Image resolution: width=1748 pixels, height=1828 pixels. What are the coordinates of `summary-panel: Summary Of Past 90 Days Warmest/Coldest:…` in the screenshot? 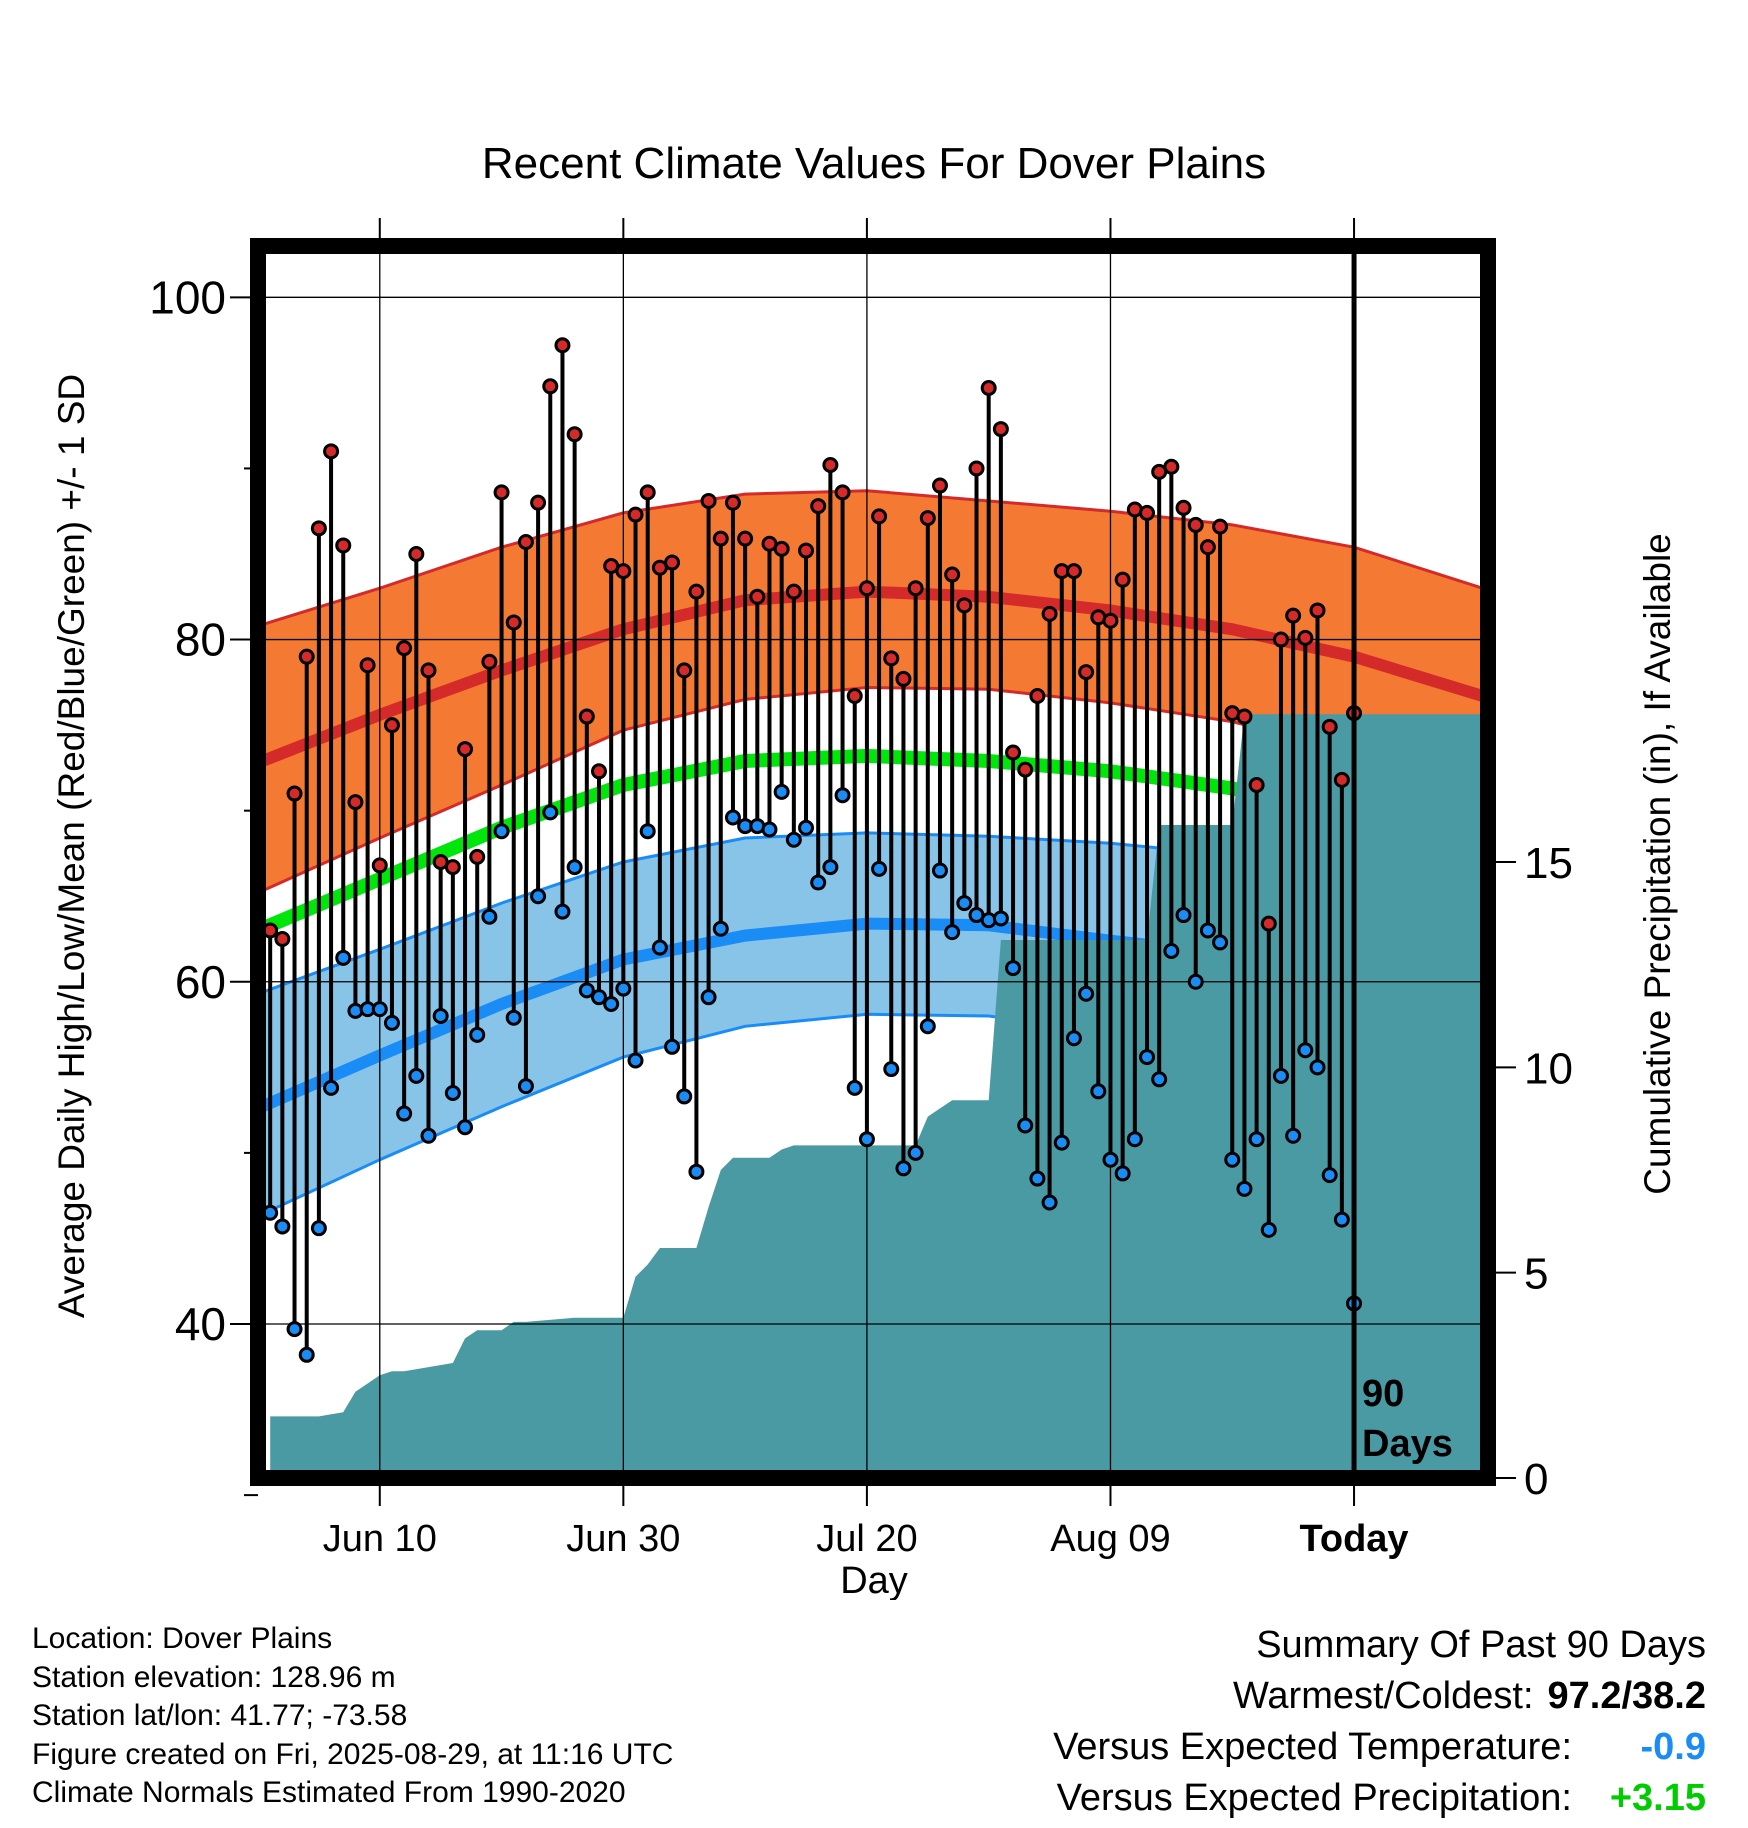 It's located at (1379, 1722).